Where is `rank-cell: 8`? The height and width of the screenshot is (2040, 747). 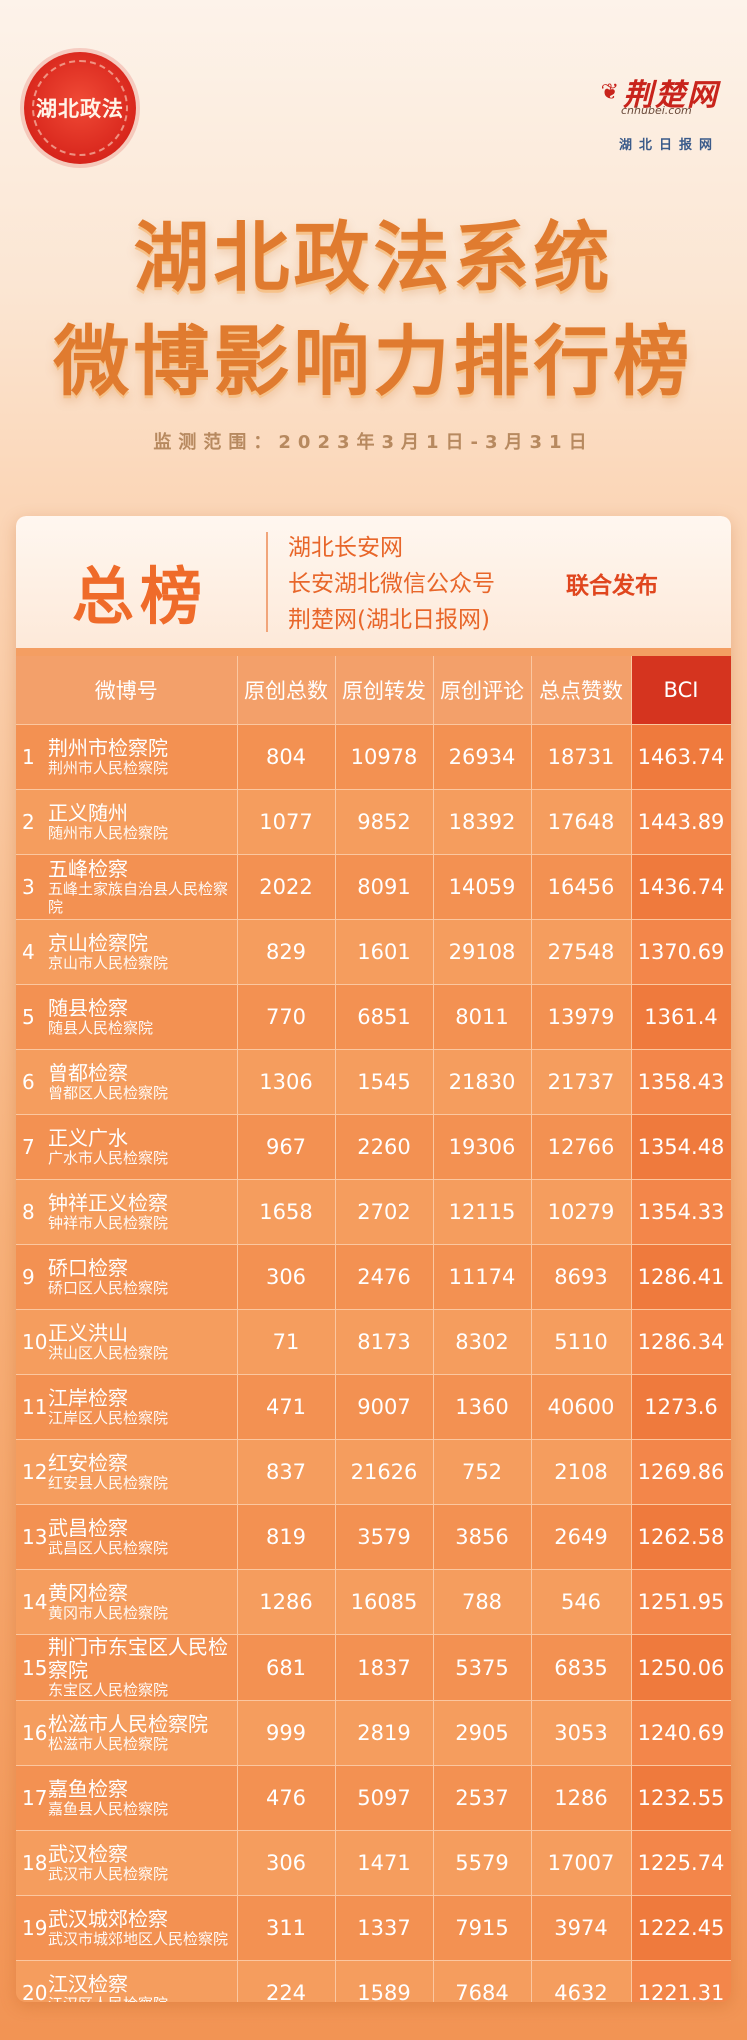 rank-cell: 8 is located at coordinates (32, 1212).